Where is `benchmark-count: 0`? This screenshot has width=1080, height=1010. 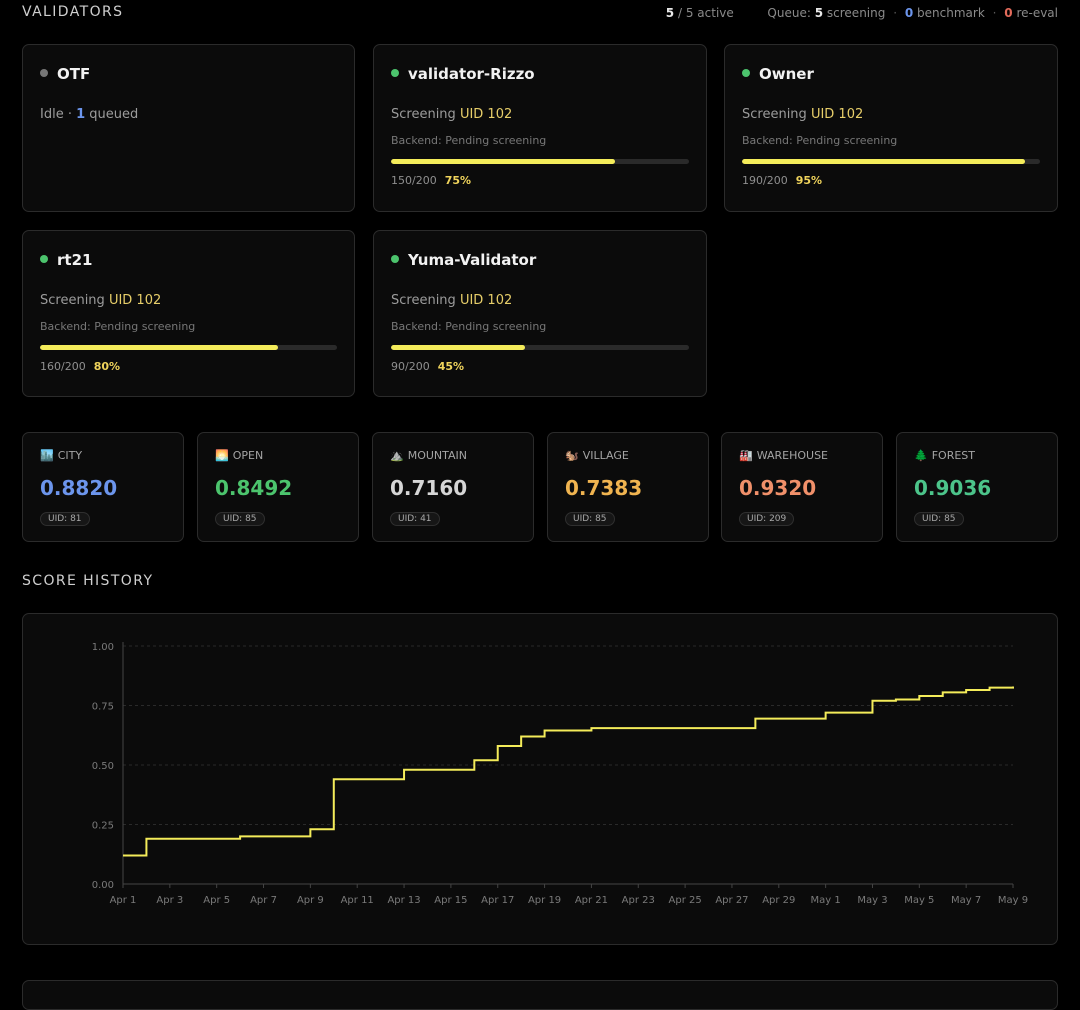
benchmark-count: 0 is located at coordinates (909, 13).